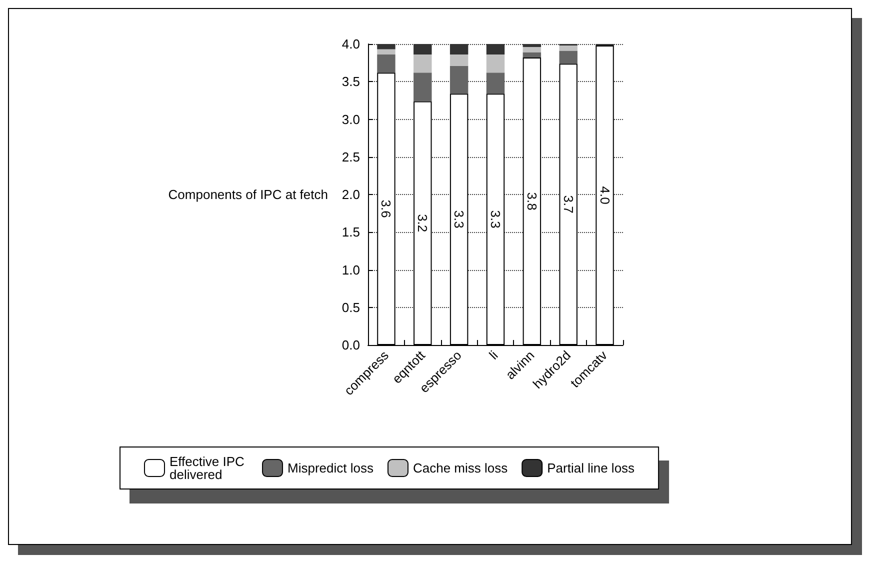  Describe the element at coordinates (532, 201) in the screenshot. I see `data-label: 3.8` at that location.